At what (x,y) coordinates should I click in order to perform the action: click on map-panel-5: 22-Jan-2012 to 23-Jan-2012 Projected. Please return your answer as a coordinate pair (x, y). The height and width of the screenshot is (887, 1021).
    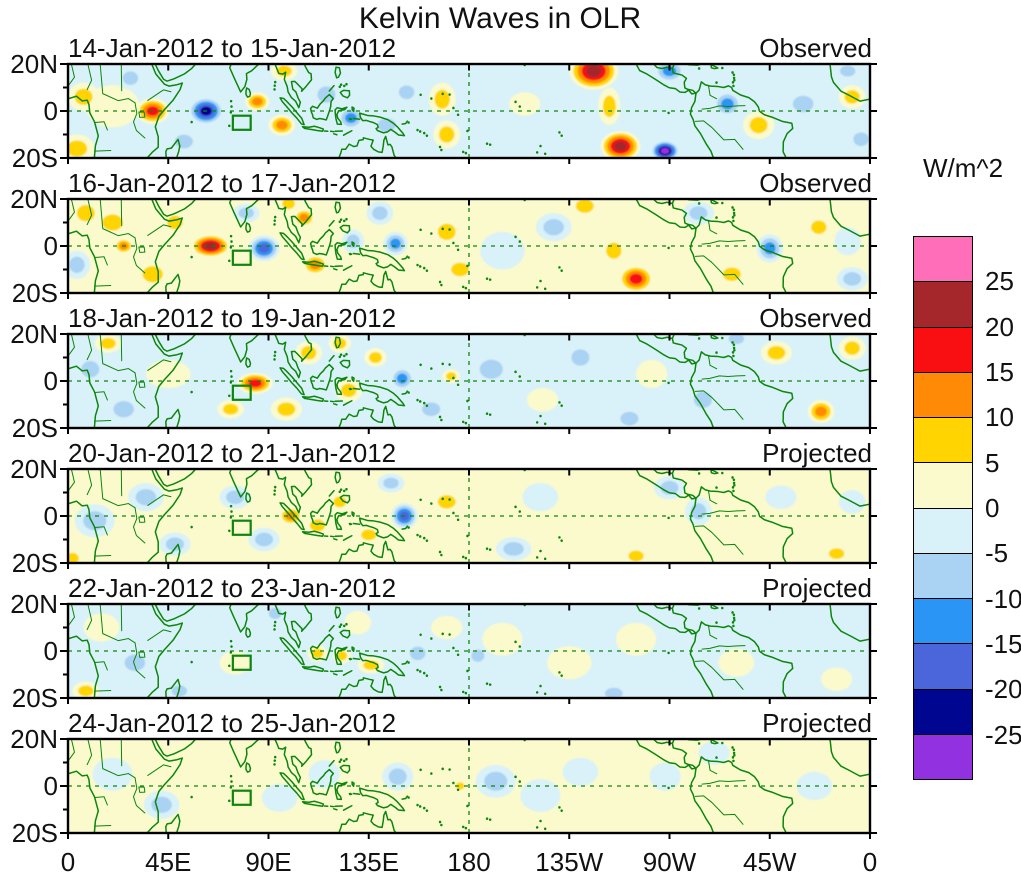
    Looking at the image, I should click on (468, 639).